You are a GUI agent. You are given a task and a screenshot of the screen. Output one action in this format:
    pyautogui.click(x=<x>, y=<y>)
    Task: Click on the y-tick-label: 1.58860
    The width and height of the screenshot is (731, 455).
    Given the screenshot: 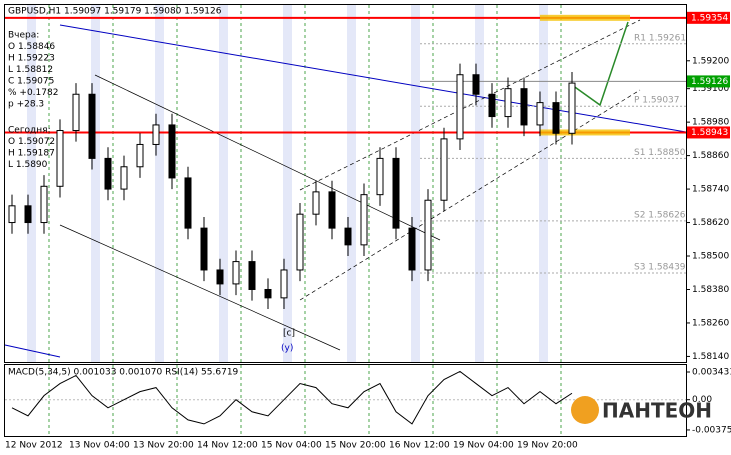 What is the action you would take?
    pyautogui.click(x=710, y=156)
    